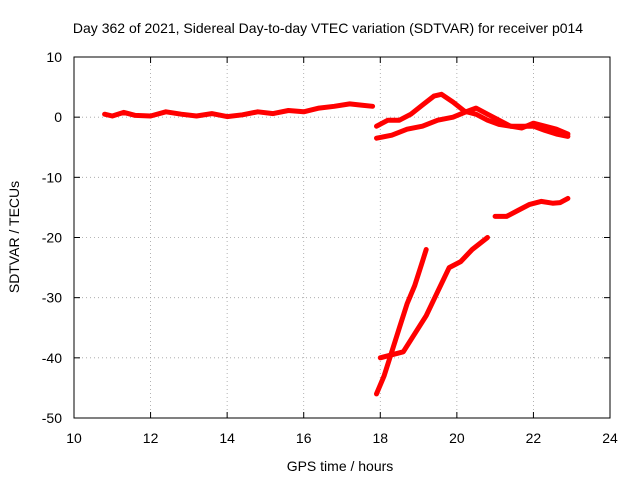 Image resolution: width=640 pixels, height=480 pixels. Describe the element at coordinates (52, 358) in the screenshot. I see `y-tick-label: -40` at that location.